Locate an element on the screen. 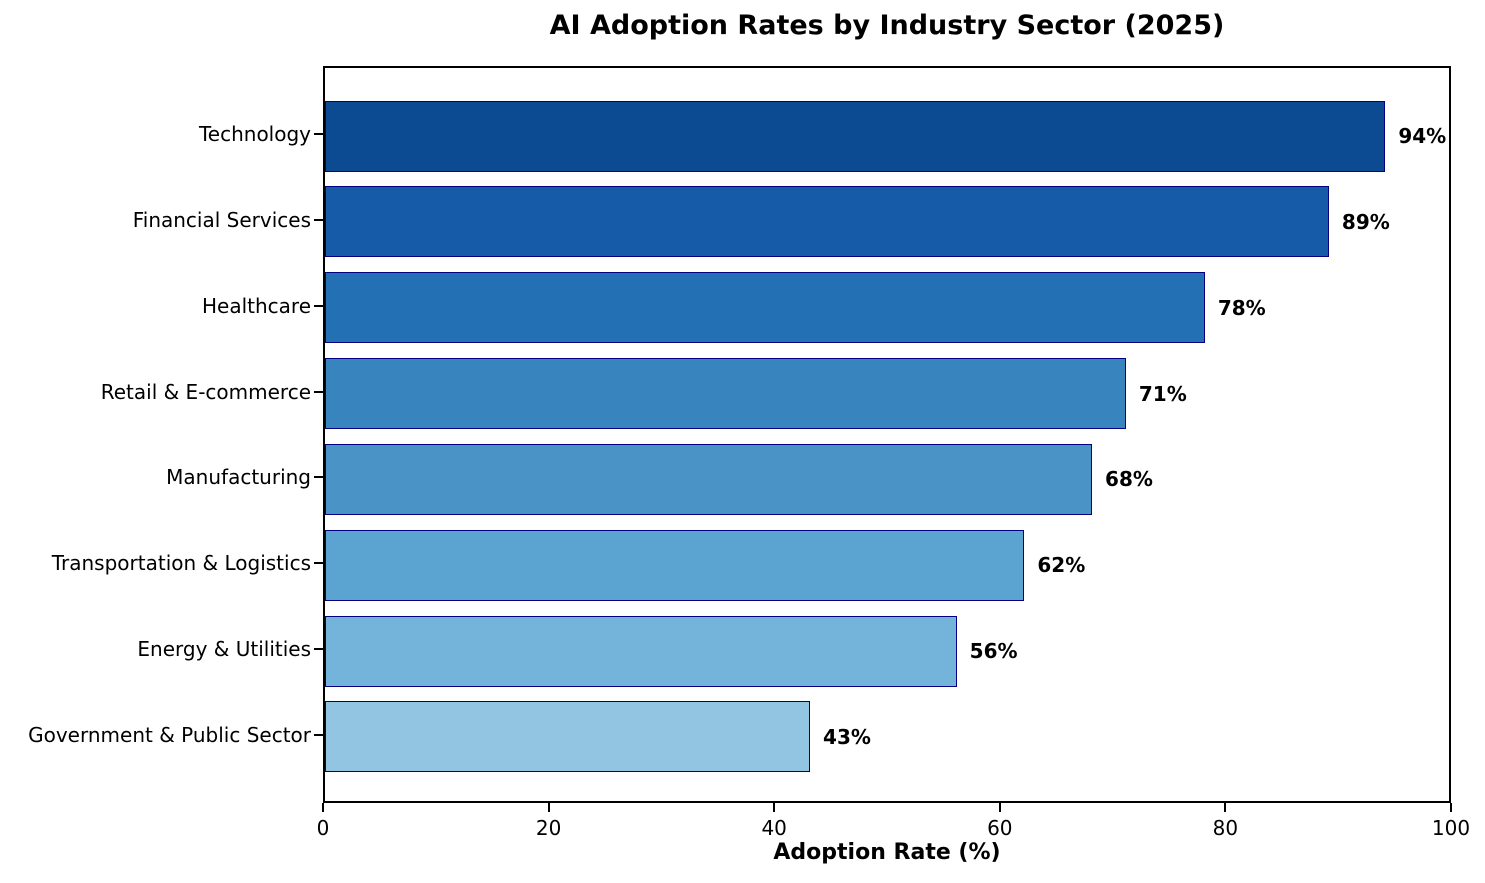 The width and height of the screenshot is (1485, 883). bar-technology is located at coordinates (855, 136).